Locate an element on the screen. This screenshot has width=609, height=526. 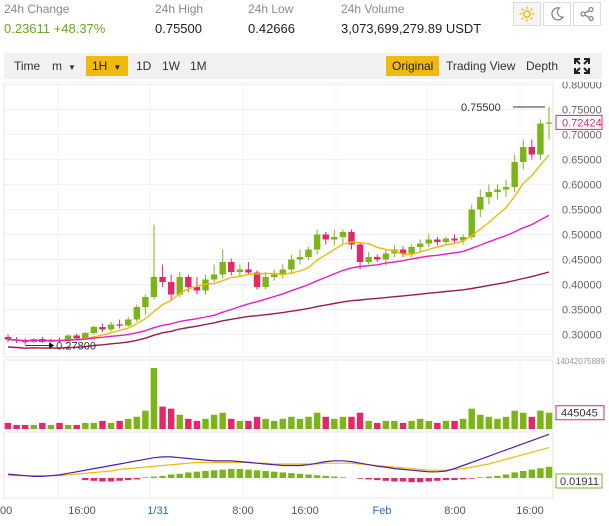
chevron-down-icon: ▼ is located at coordinates (117, 67).